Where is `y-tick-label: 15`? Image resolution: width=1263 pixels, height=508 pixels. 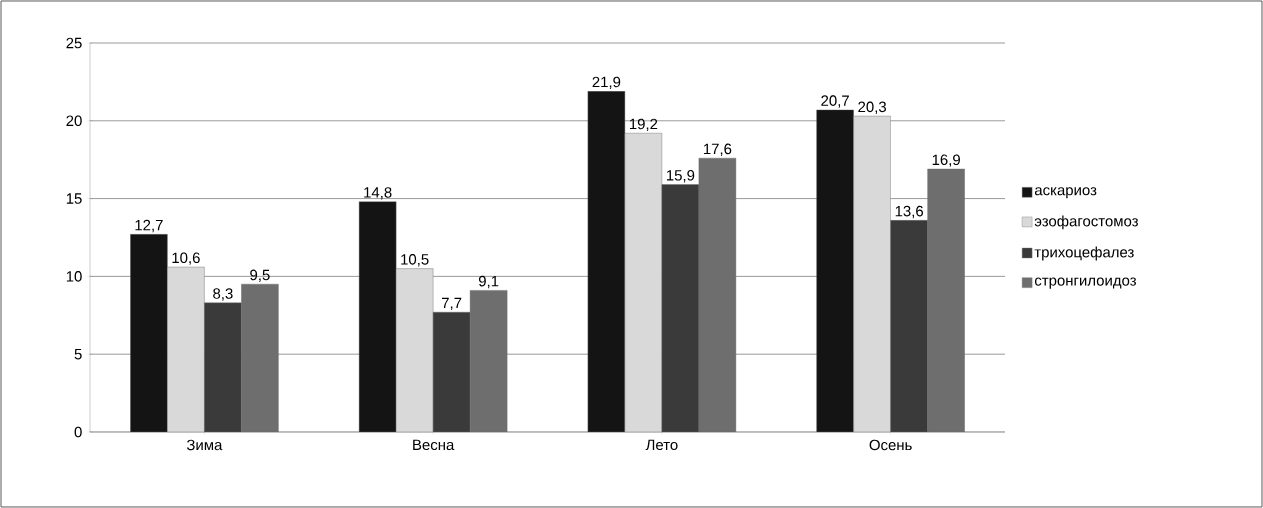
y-tick-label: 15 is located at coordinates (74, 198).